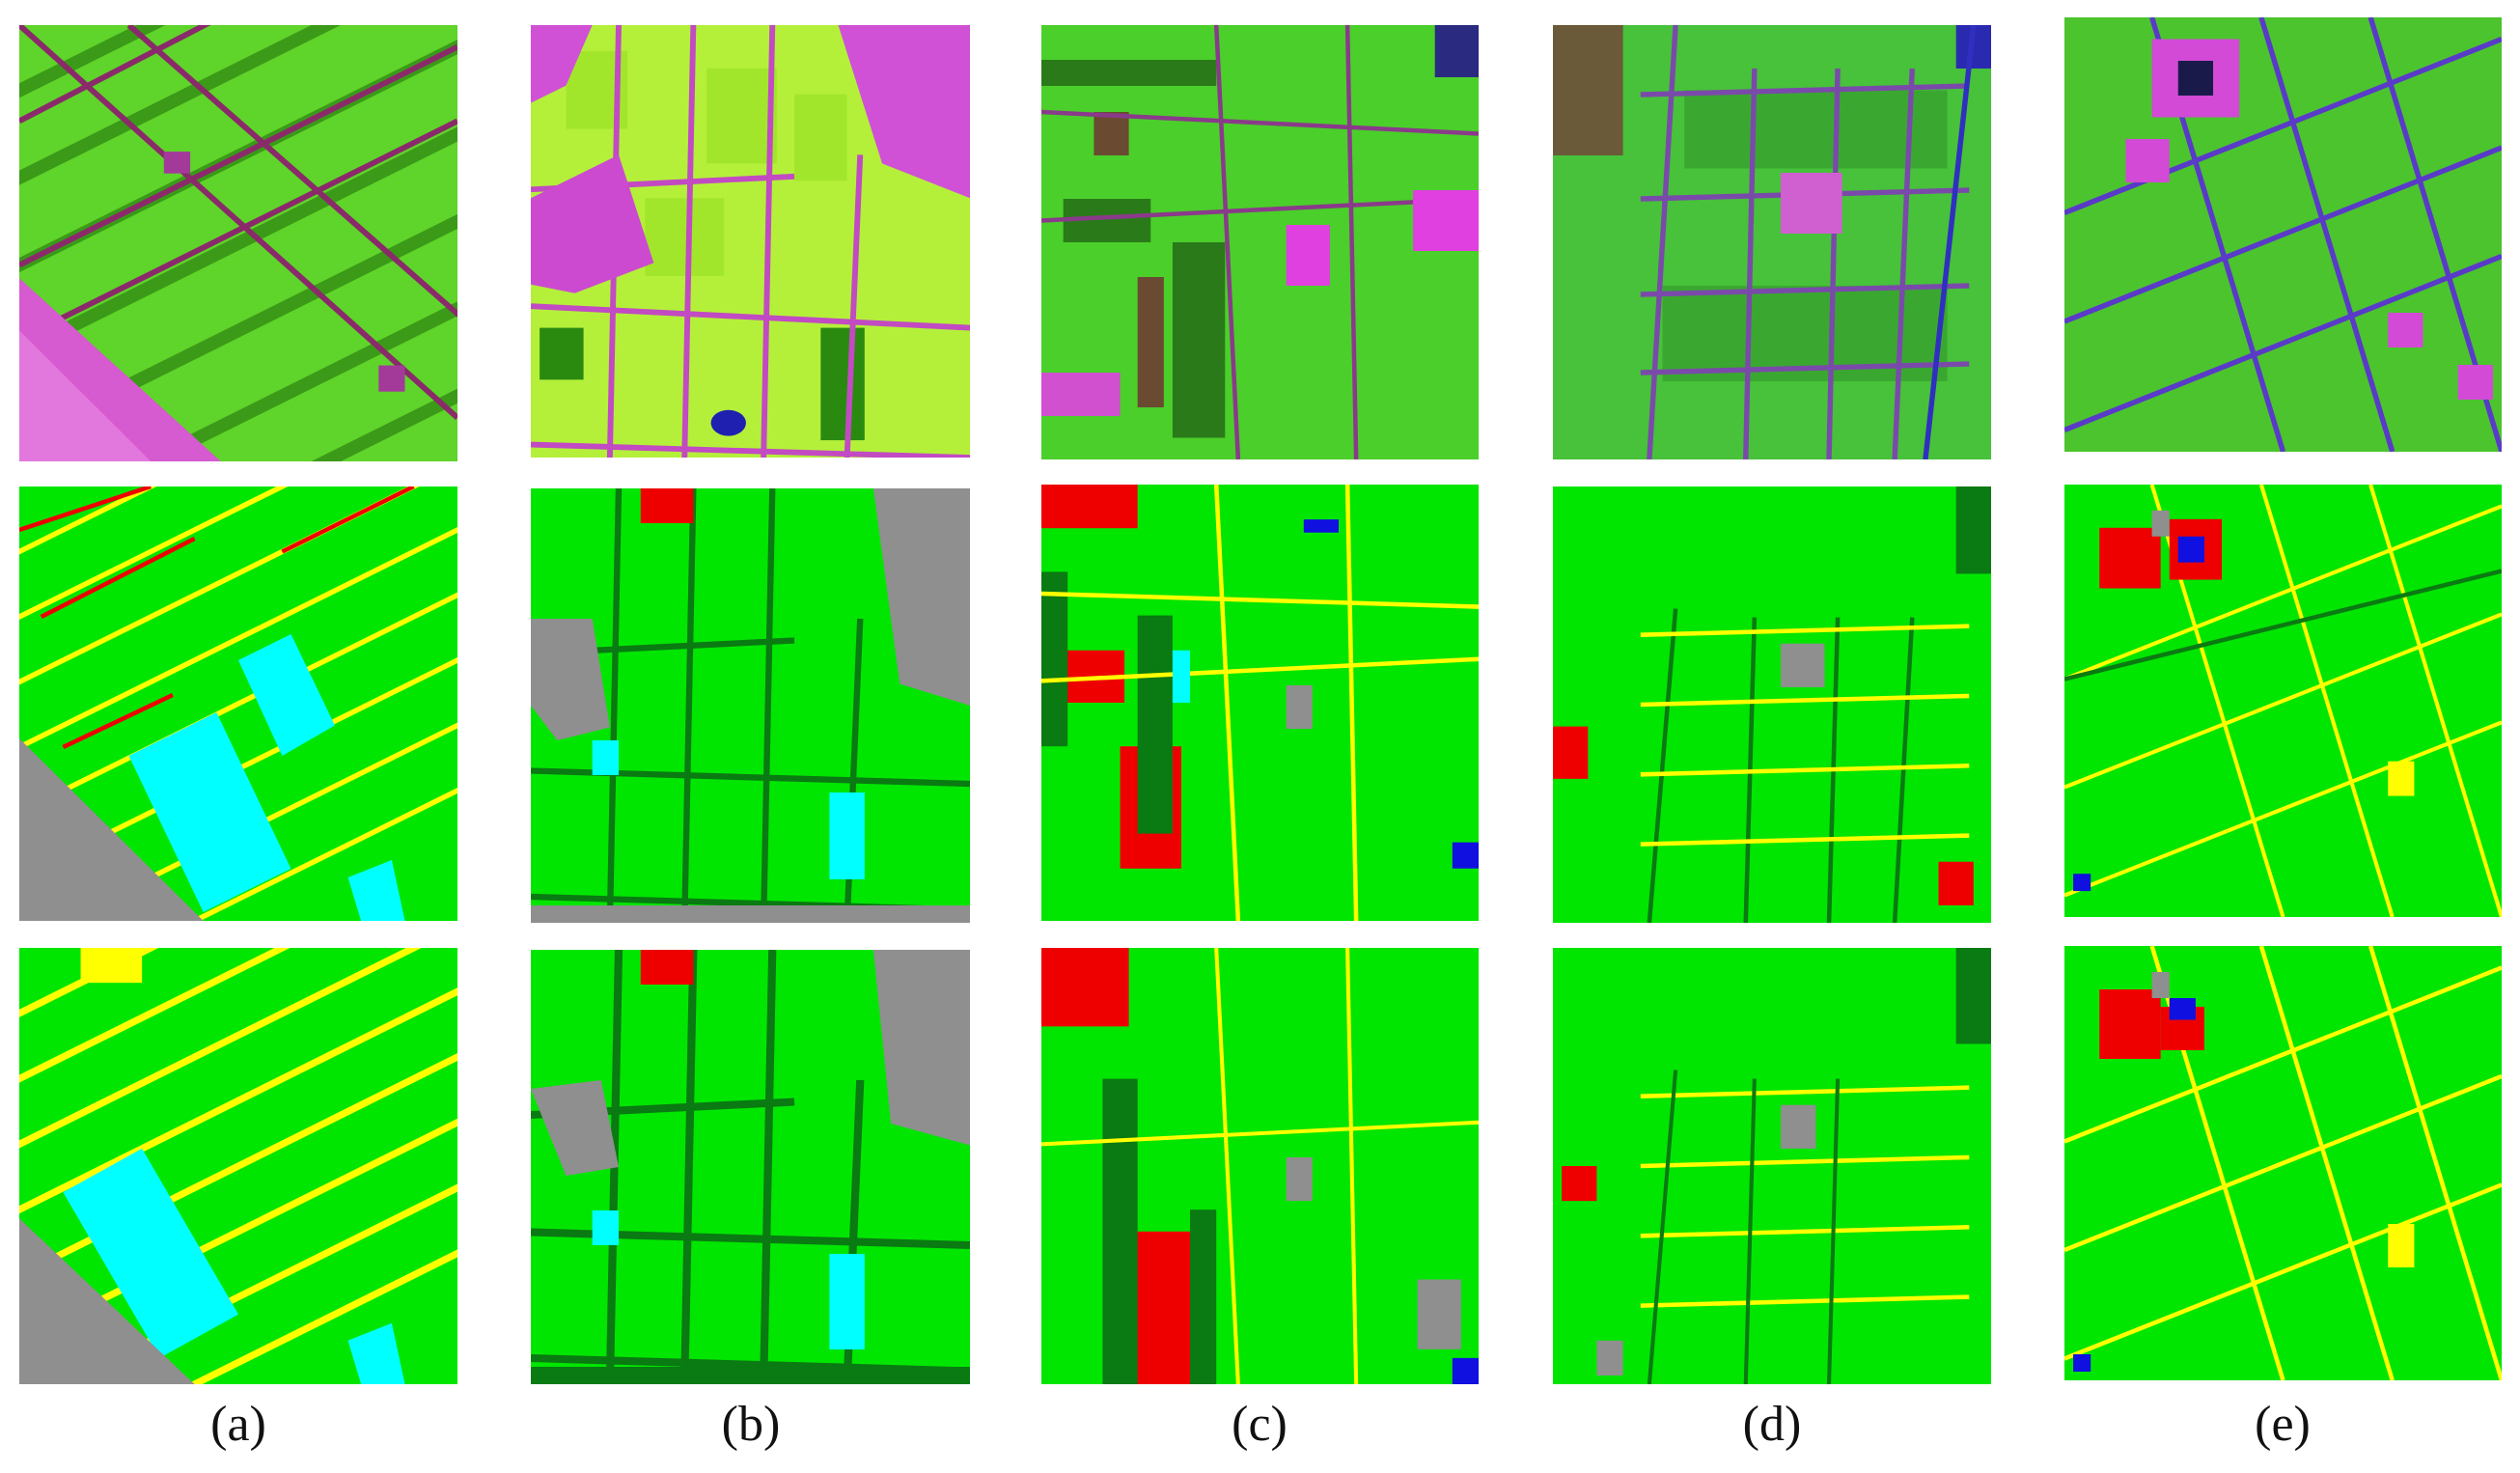  I want to click on satellite-image-b, so click(751, 242).